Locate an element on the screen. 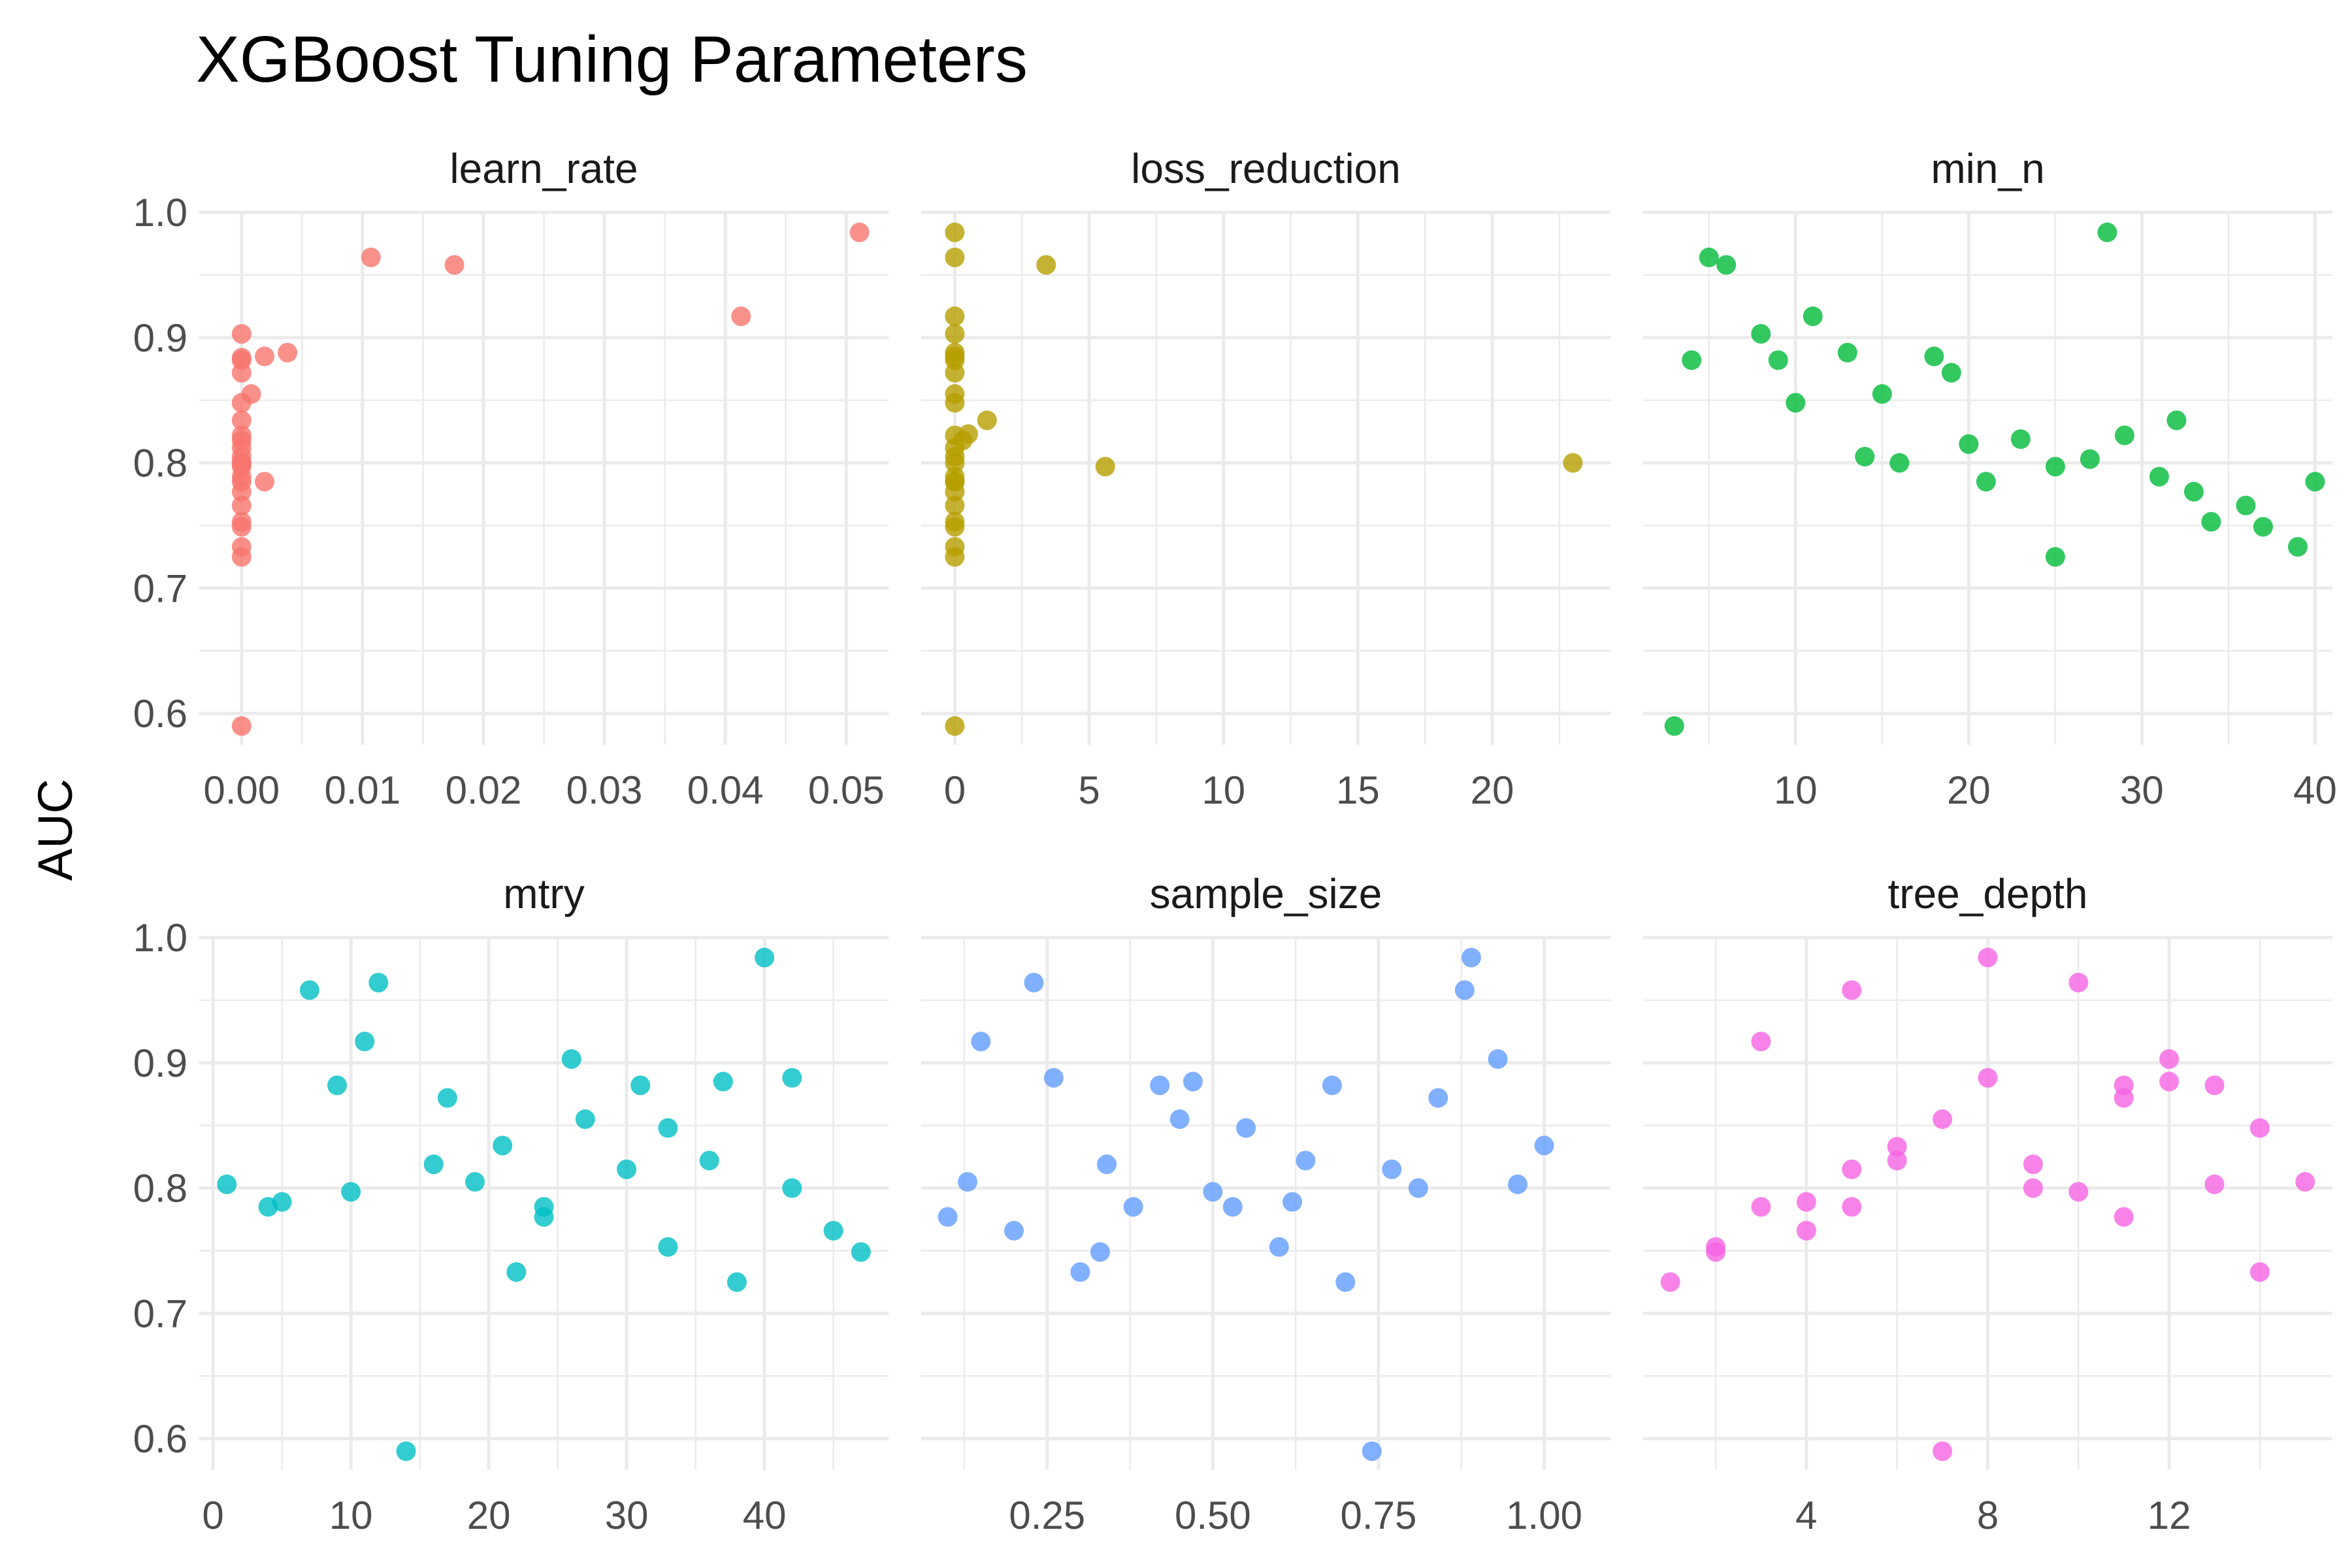 The image size is (2352, 1568). points-min-n is located at coordinates (1994, 479).